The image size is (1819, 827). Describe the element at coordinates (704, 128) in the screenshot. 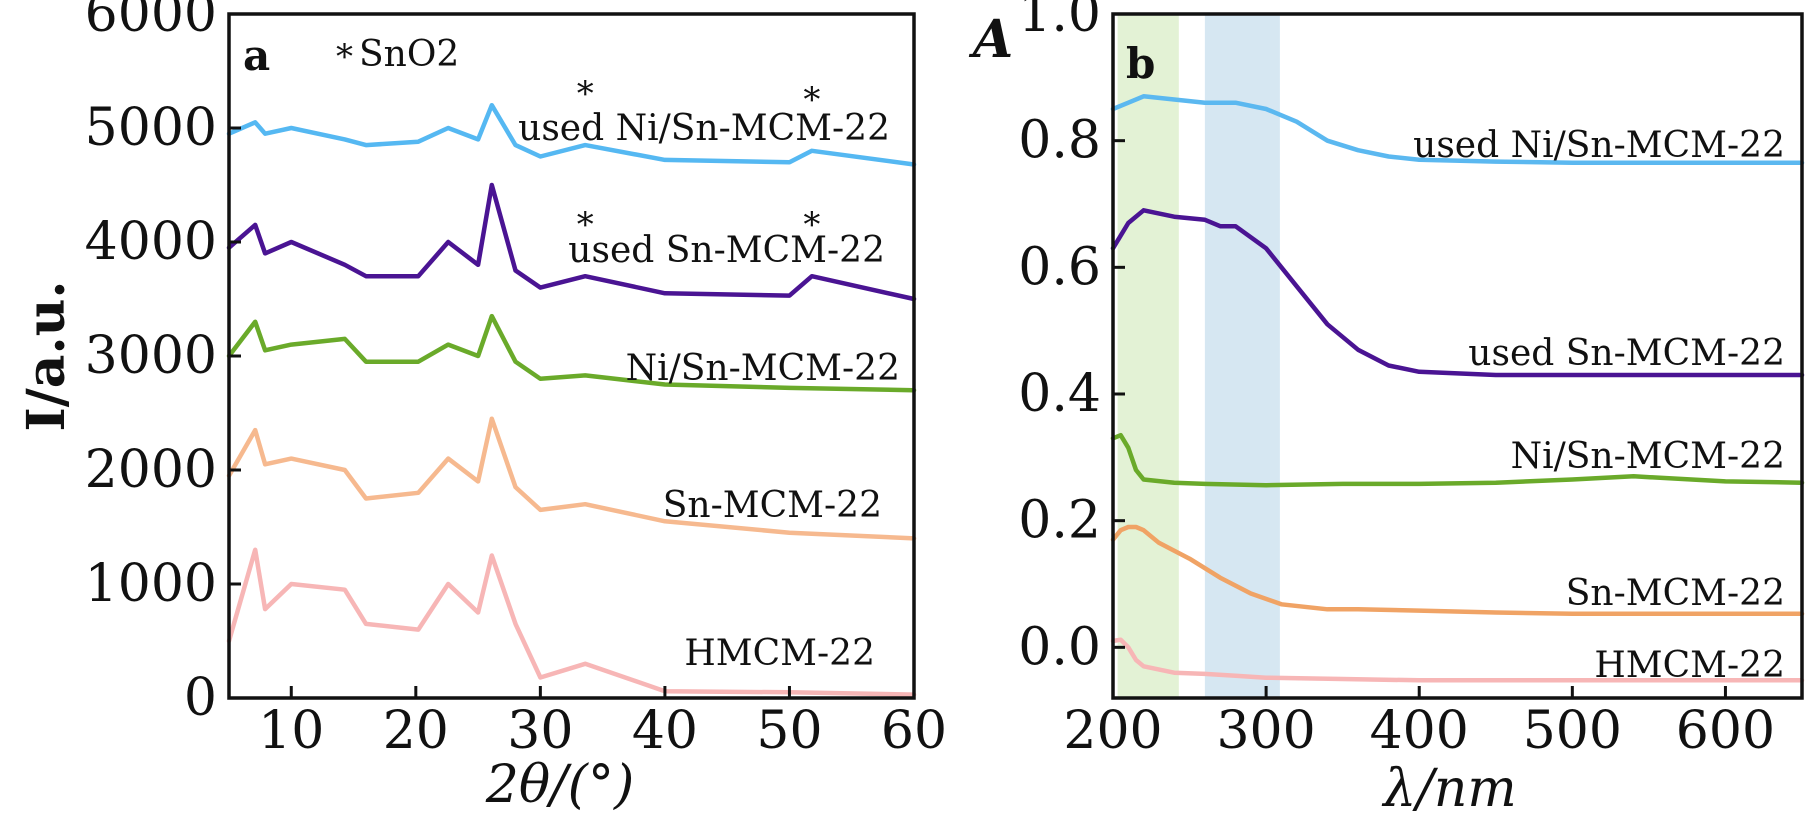

I see `panel-a-series-label-used-ni-sn: used Ni/Sn-MCM-22` at that location.